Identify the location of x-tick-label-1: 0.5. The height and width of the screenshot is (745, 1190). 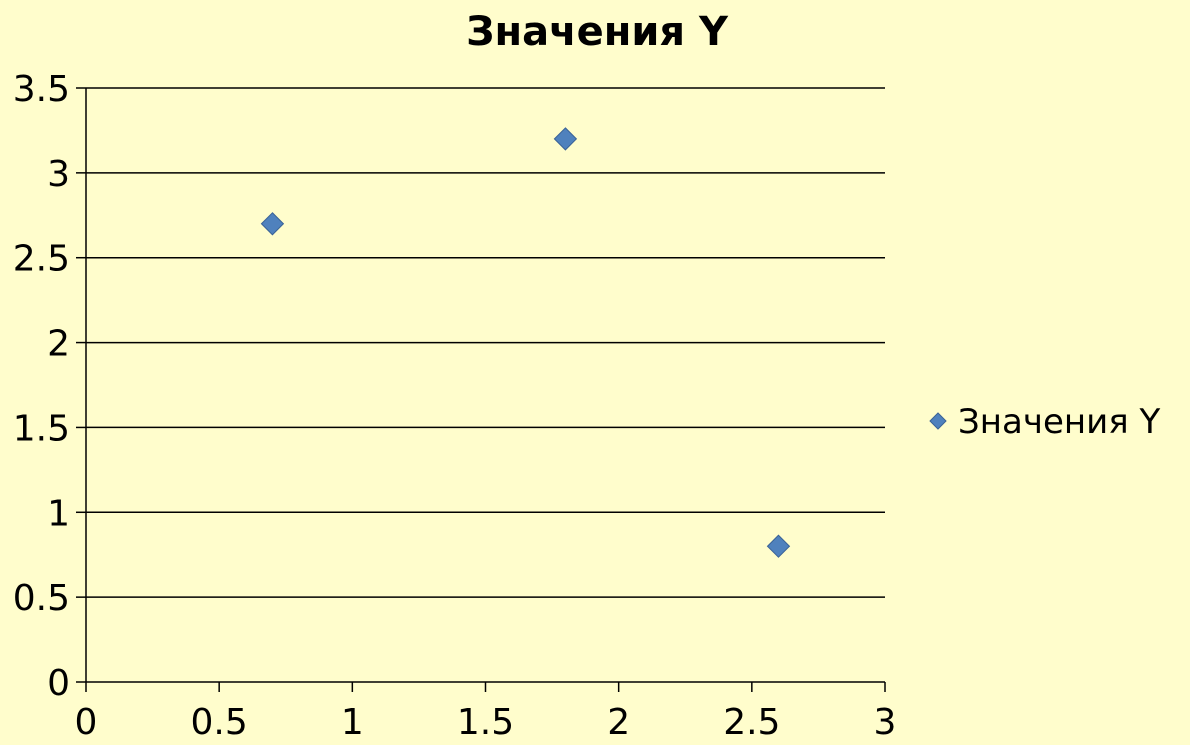
(219, 722).